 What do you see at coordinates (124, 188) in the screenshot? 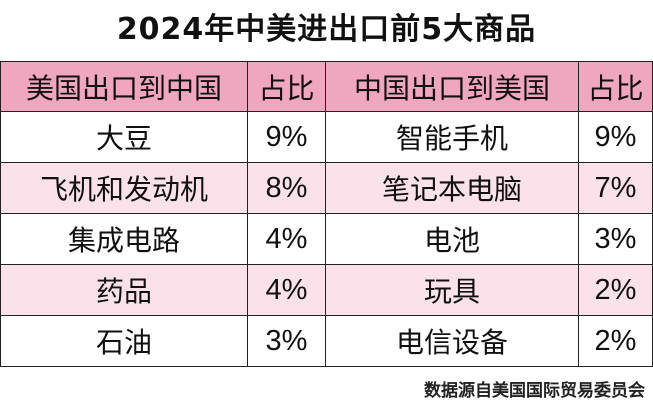
I see `us-item: 飞机和发动机` at bounding box center [124, 188].